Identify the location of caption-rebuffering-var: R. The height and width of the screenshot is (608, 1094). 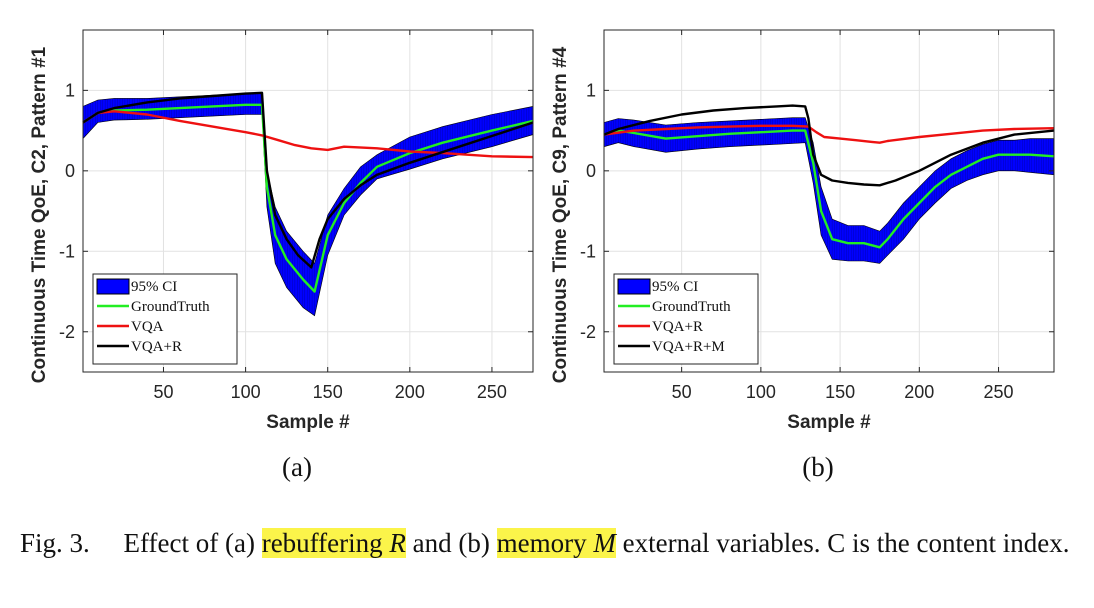
(397, 543).